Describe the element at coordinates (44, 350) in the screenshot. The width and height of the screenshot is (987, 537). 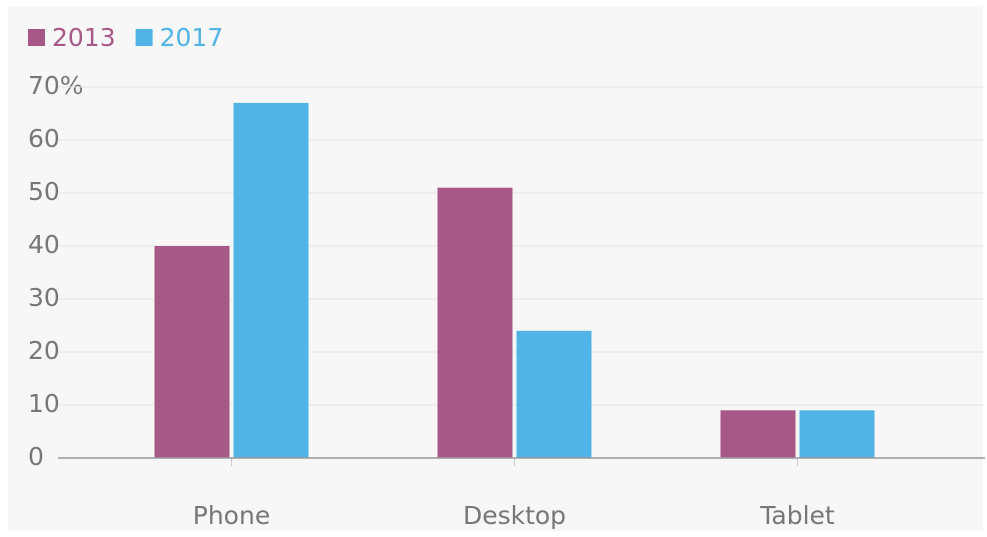
I see `y-tick-label: 20` at that location.